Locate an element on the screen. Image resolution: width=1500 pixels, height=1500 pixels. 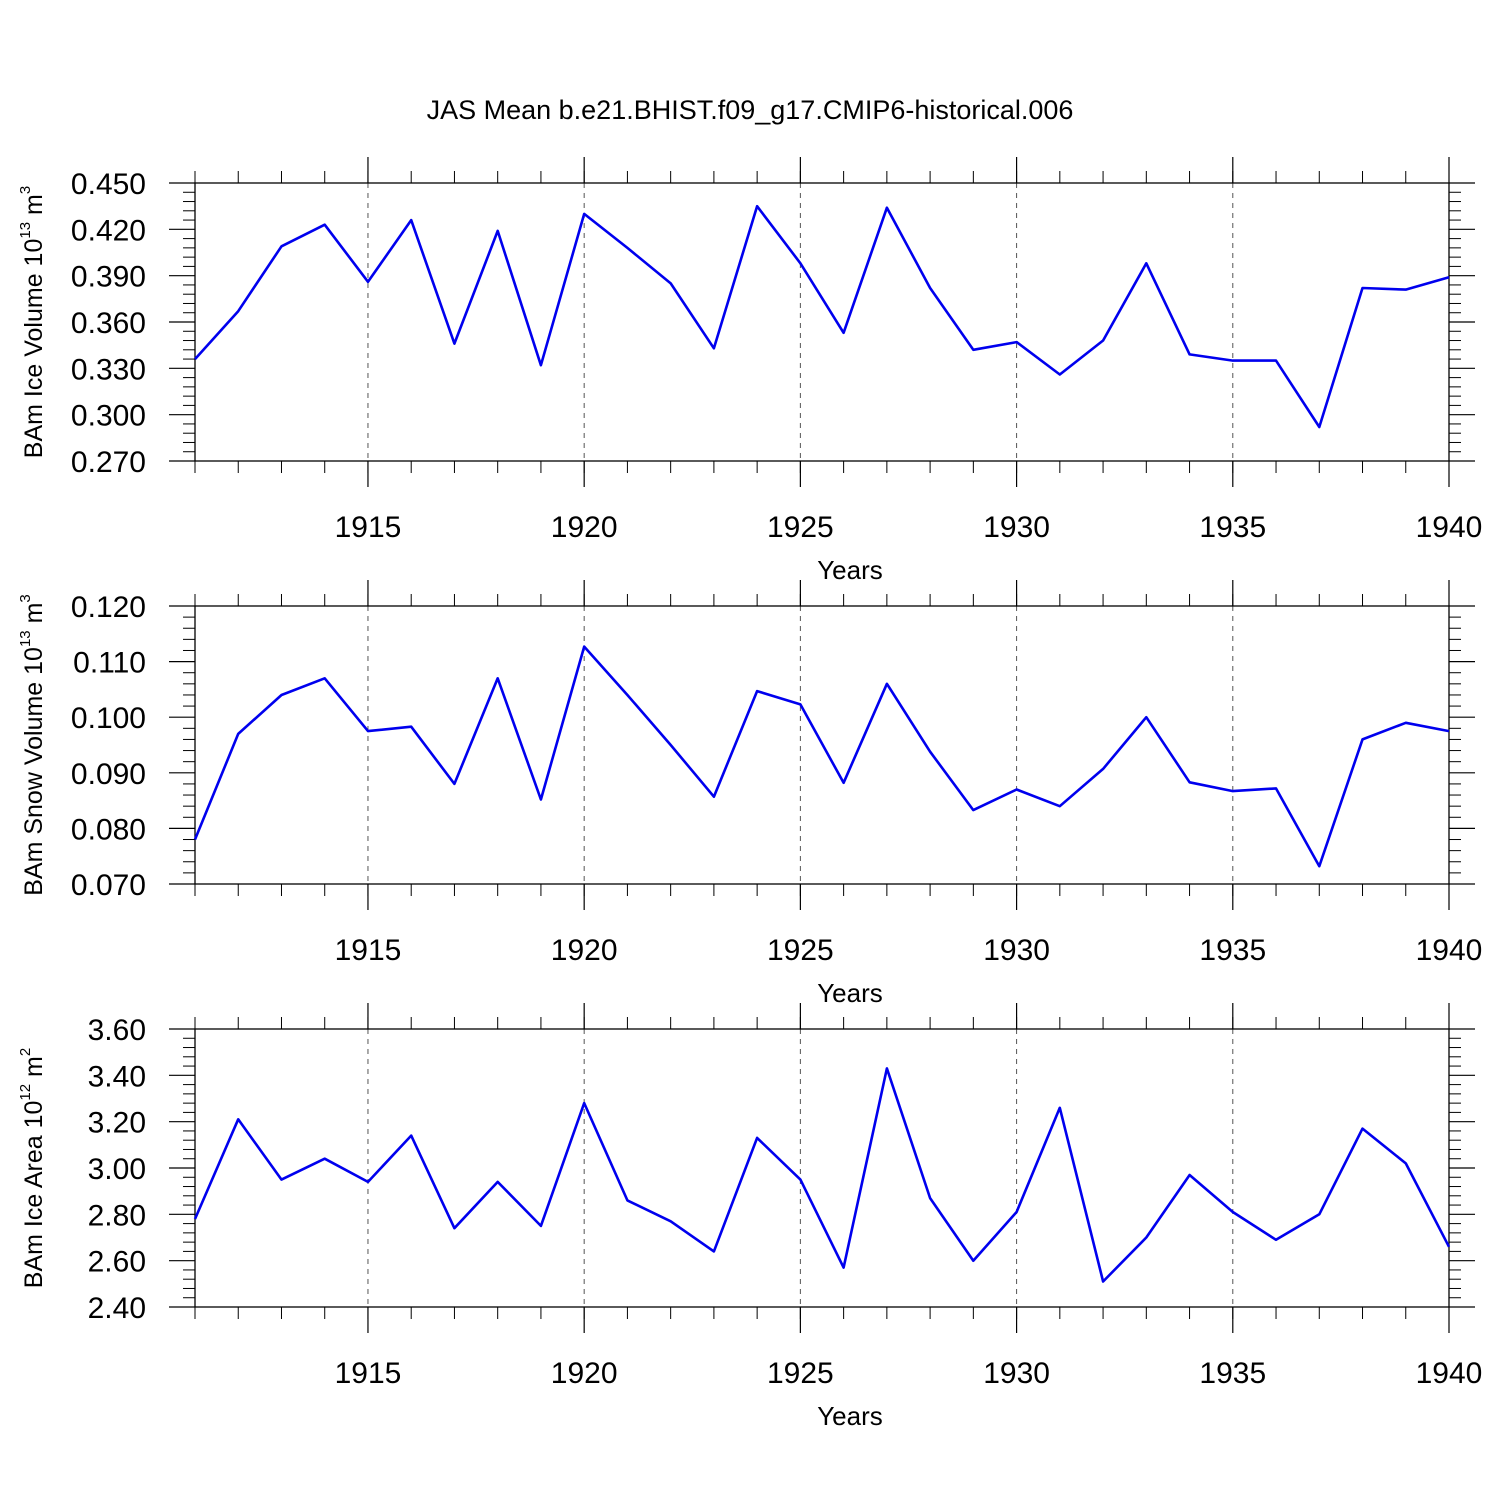
y-tick-label: 0.300 is located at coordinates (108, 416).